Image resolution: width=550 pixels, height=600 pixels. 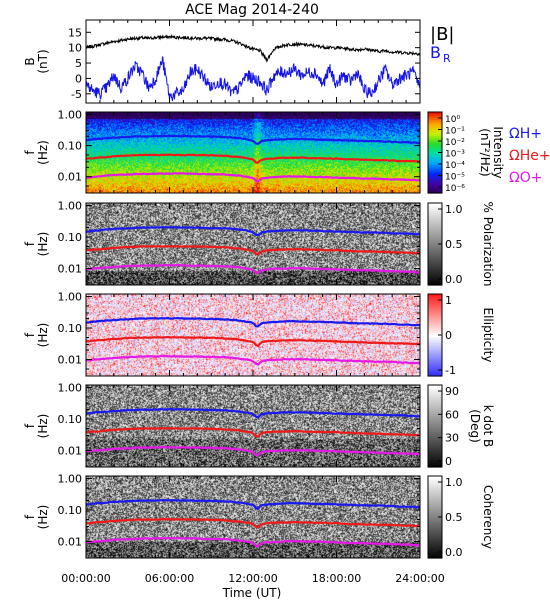 What do you see at coordinates (78, 63) in the screenshot?
I see `y-tick-label: 5` at bounding box center [78, 63].